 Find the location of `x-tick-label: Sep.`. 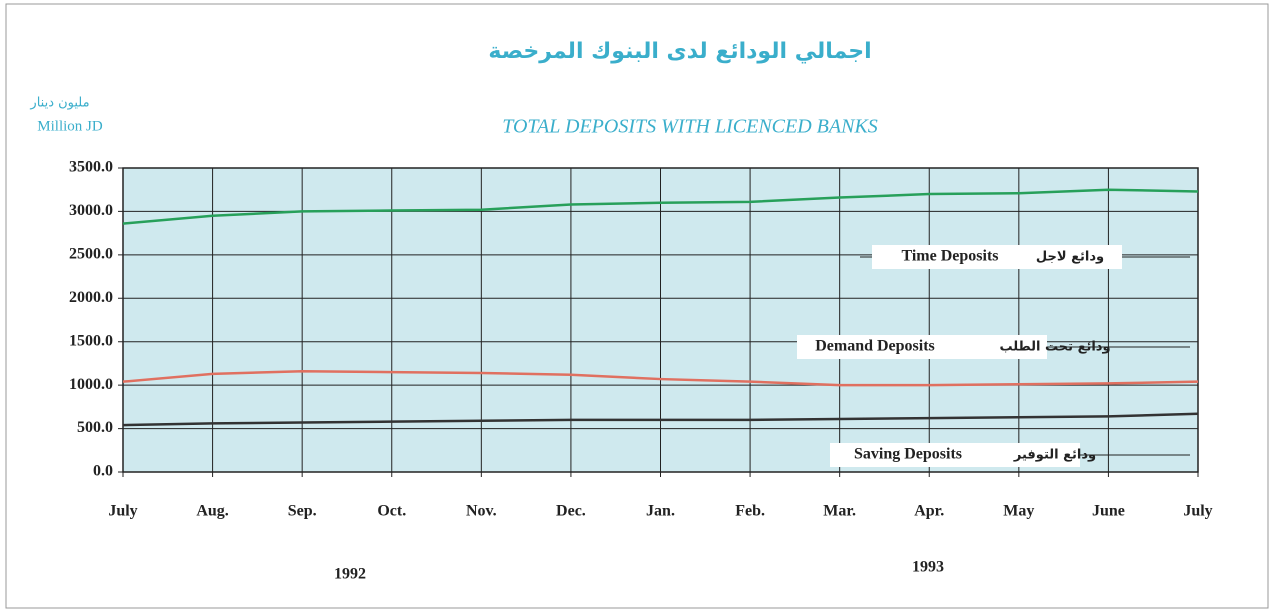

x-tick-label: Sep. is located at coordinates (302, 511).